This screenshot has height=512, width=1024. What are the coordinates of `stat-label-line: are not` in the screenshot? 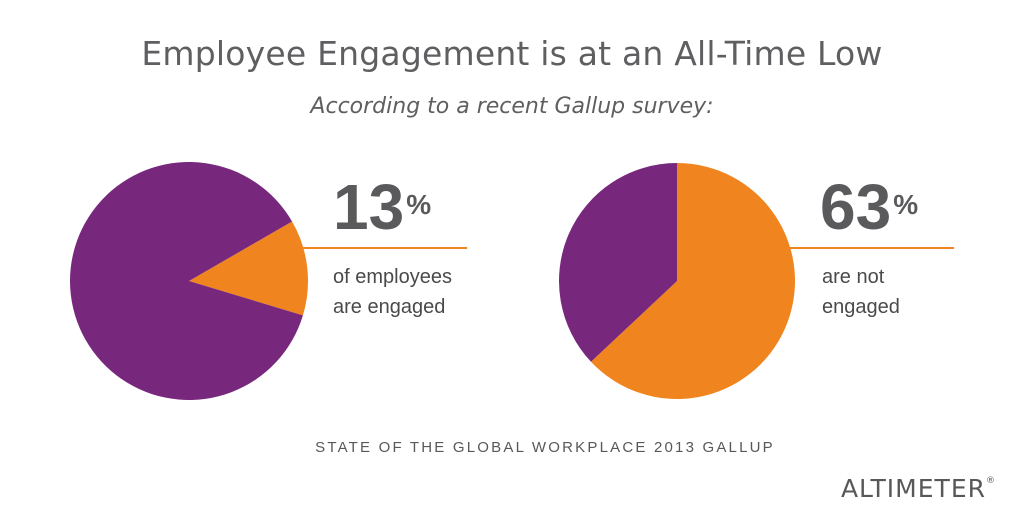 It's located at (853, 277).